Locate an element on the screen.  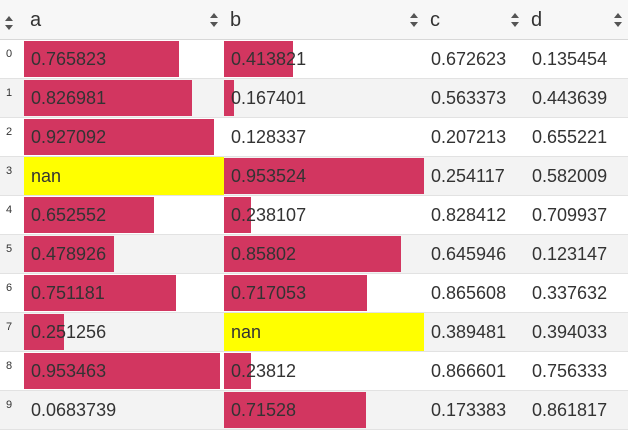
cell-value: 0.756333 is located at coordinates (570, 371).